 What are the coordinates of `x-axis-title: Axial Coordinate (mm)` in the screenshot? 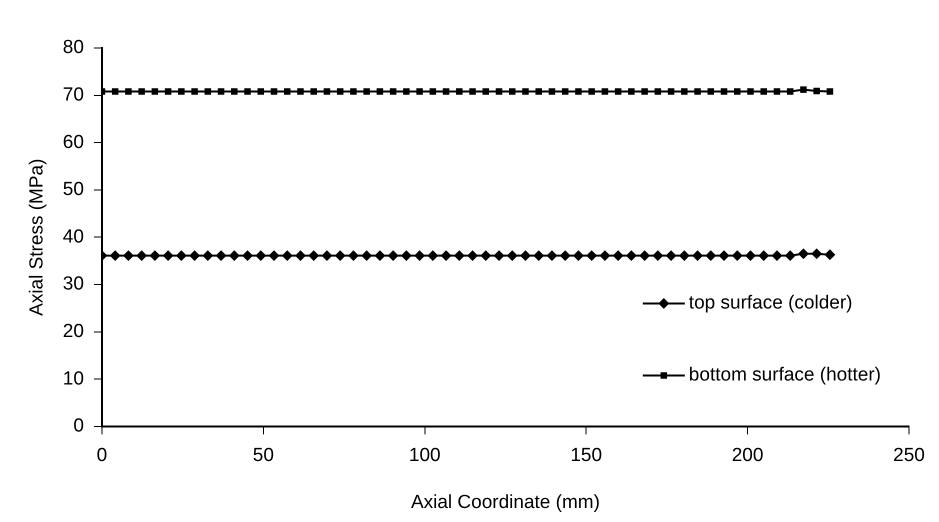 It's located at (505, 502).